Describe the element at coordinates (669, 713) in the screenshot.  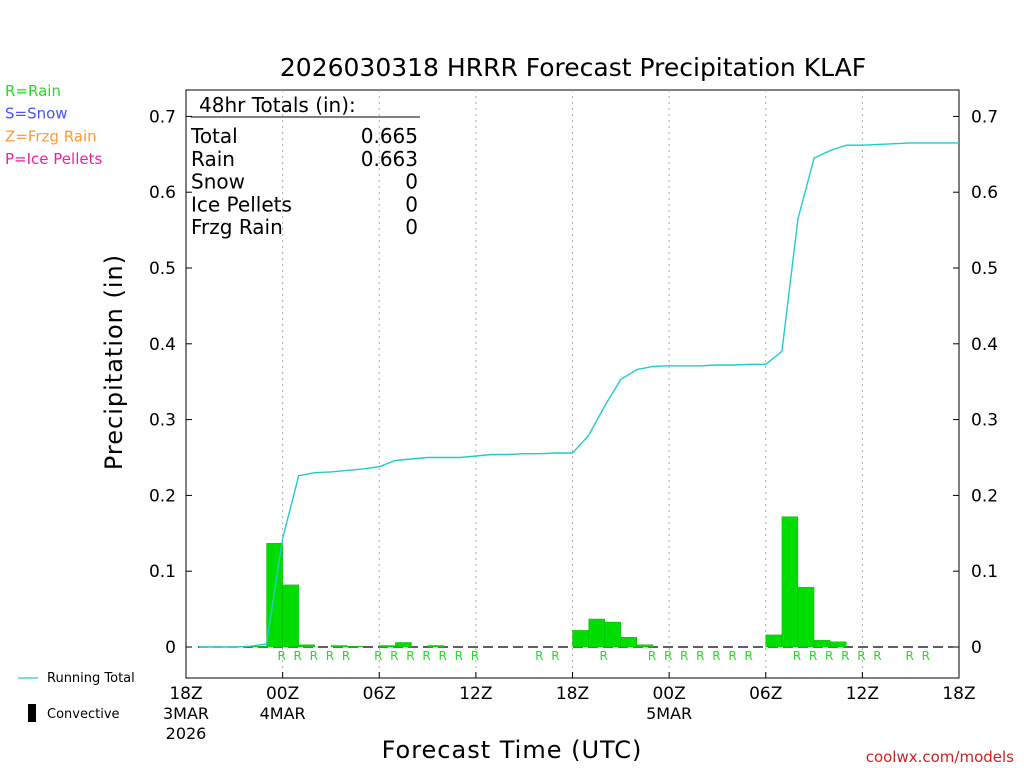
I see `x-tick-date: 5MAR` at that location.